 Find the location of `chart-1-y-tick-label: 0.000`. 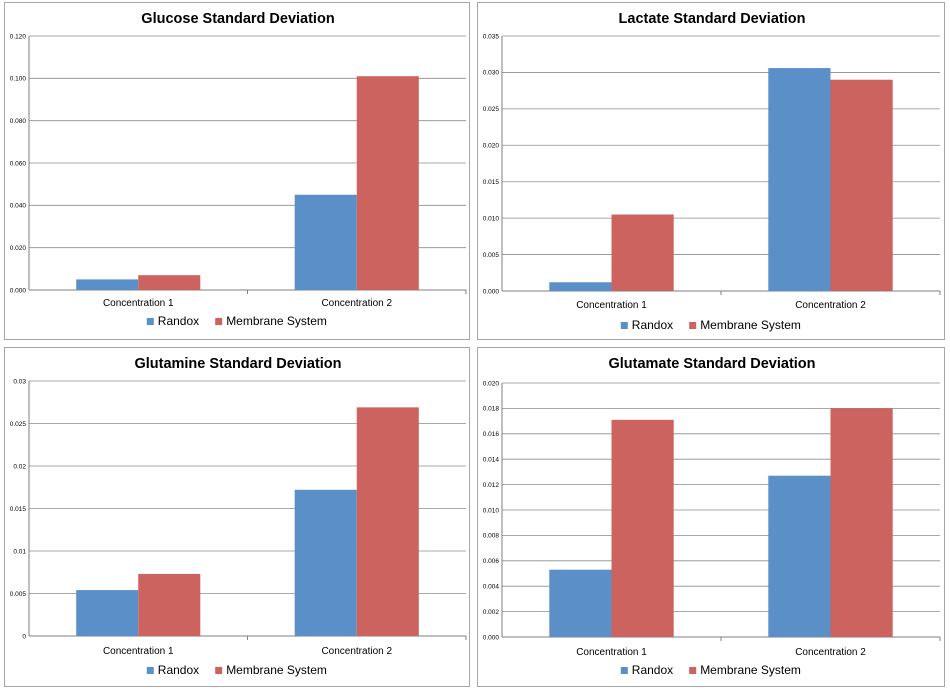

chart-1-y-tick-label: 0.000 is located at coordinates (491, 291).